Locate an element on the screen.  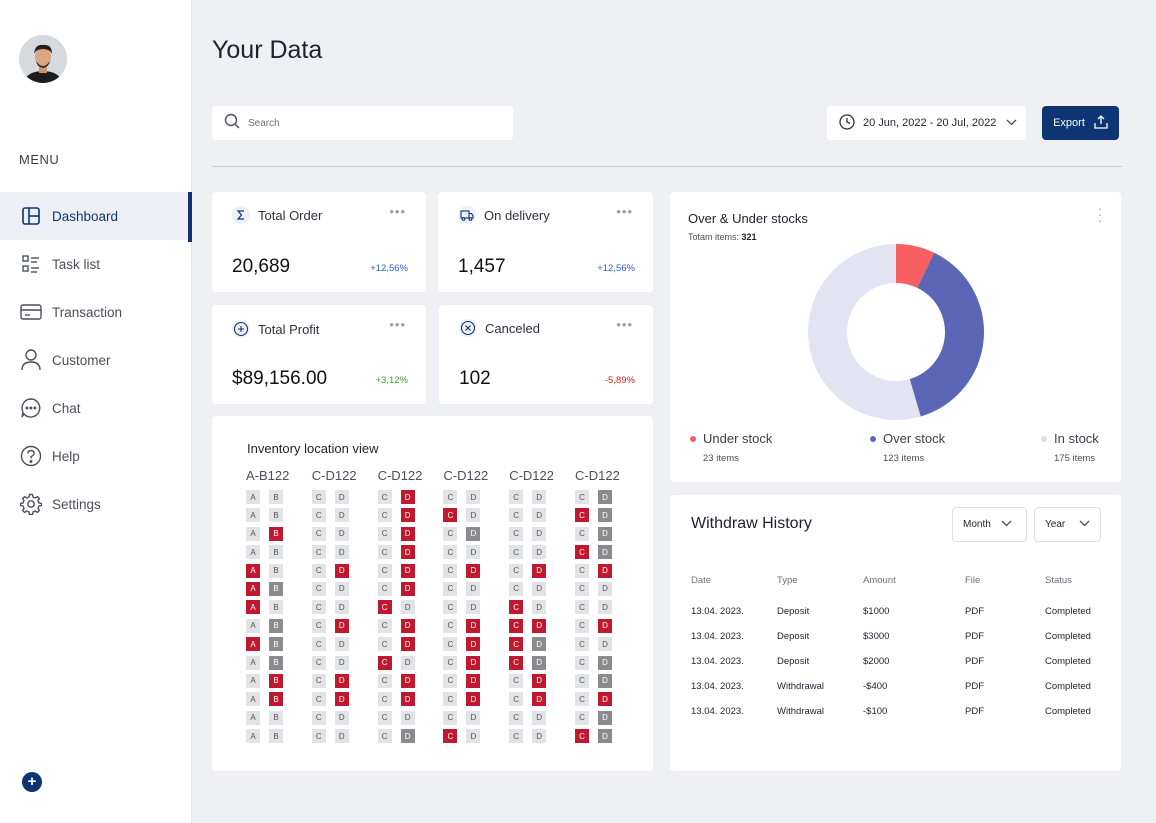
search-input is located at coordinates (368, 123).